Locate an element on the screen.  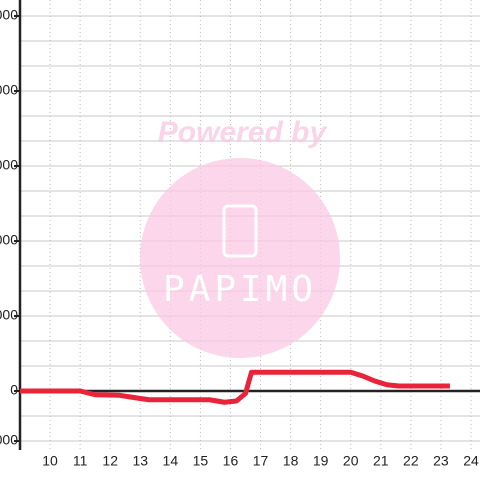
y-tick-label: 120,000 is located at coordinates (9, 90).